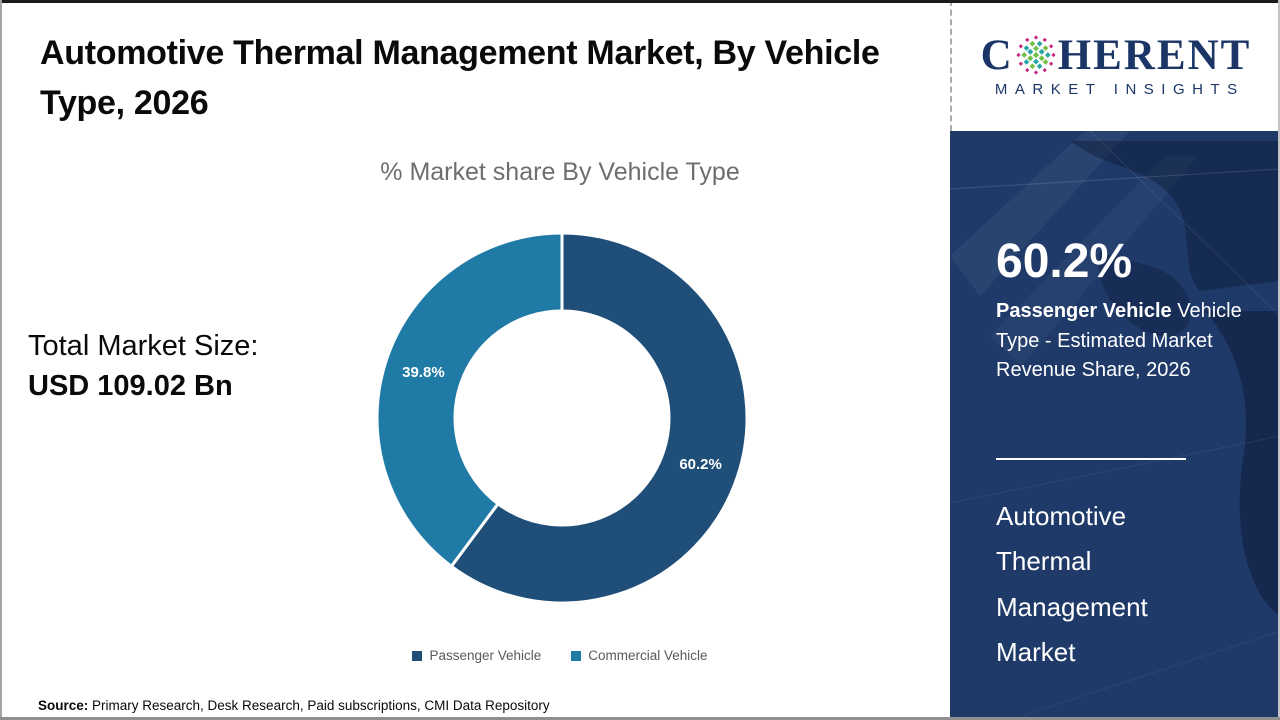 The height and width of the screenshot is (720, 1280). I want to click on slide-border-top, so click(640, 1).